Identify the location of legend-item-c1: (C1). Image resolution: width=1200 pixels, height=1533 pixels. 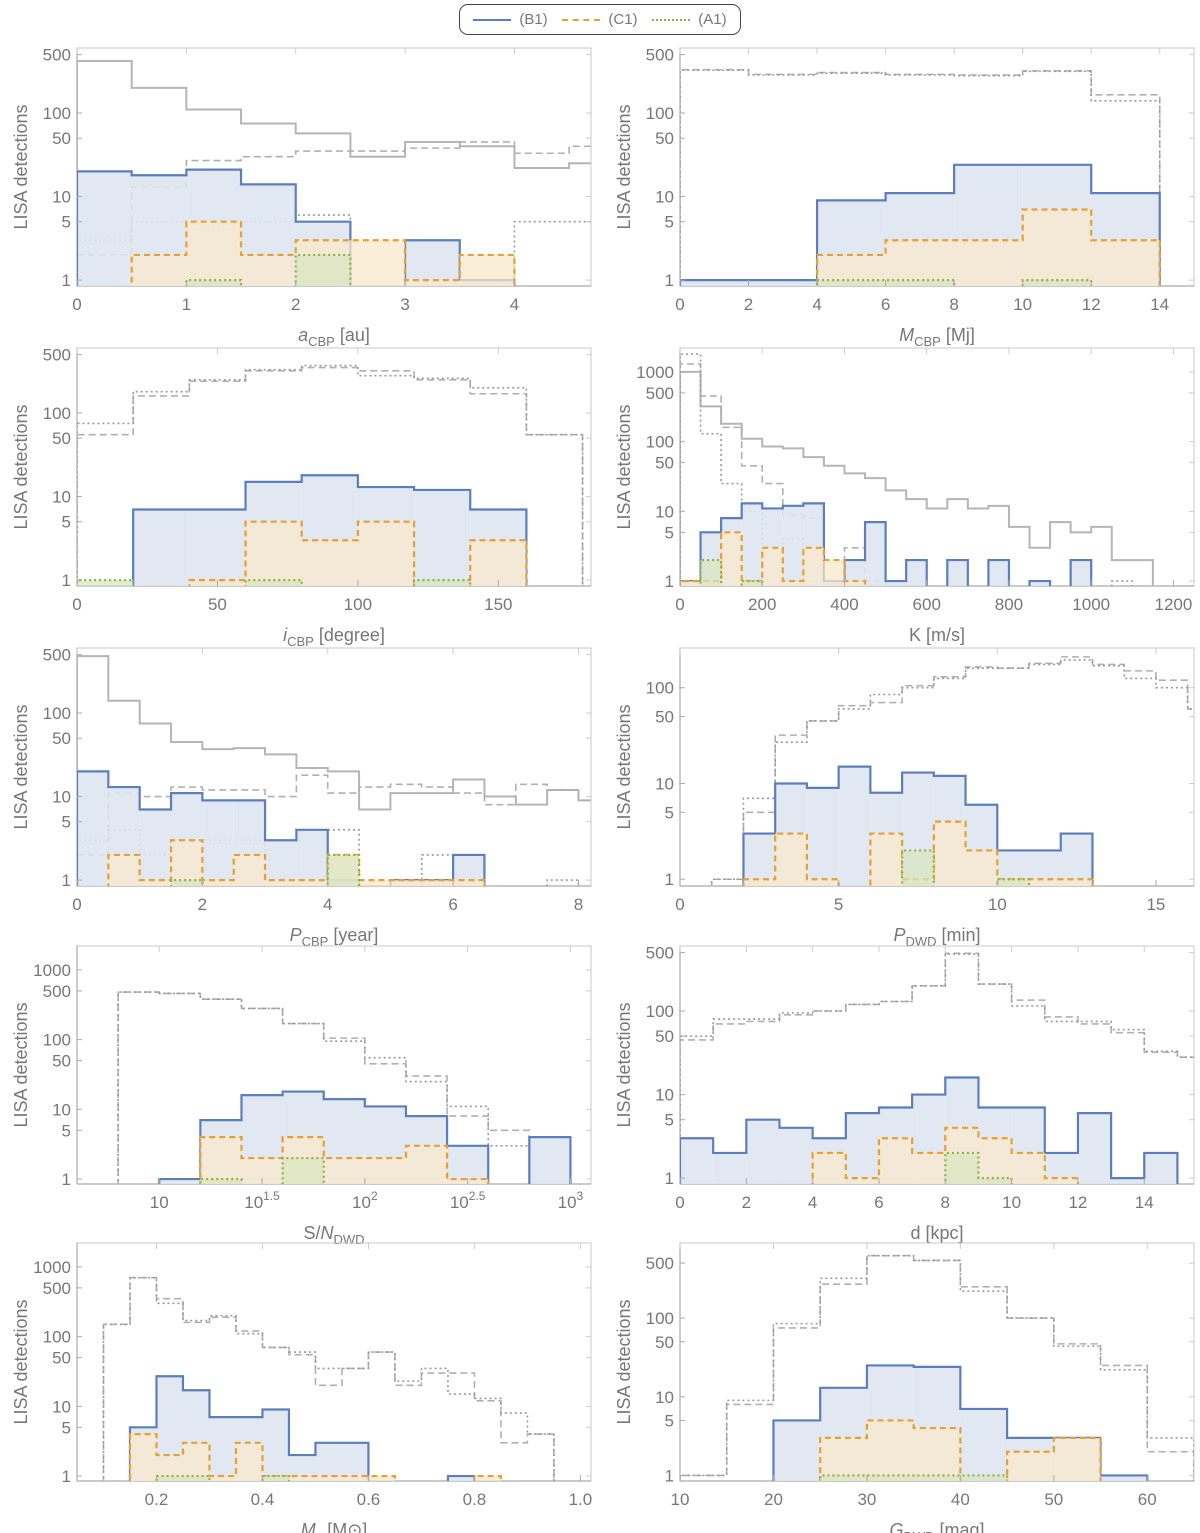
(600, 19).